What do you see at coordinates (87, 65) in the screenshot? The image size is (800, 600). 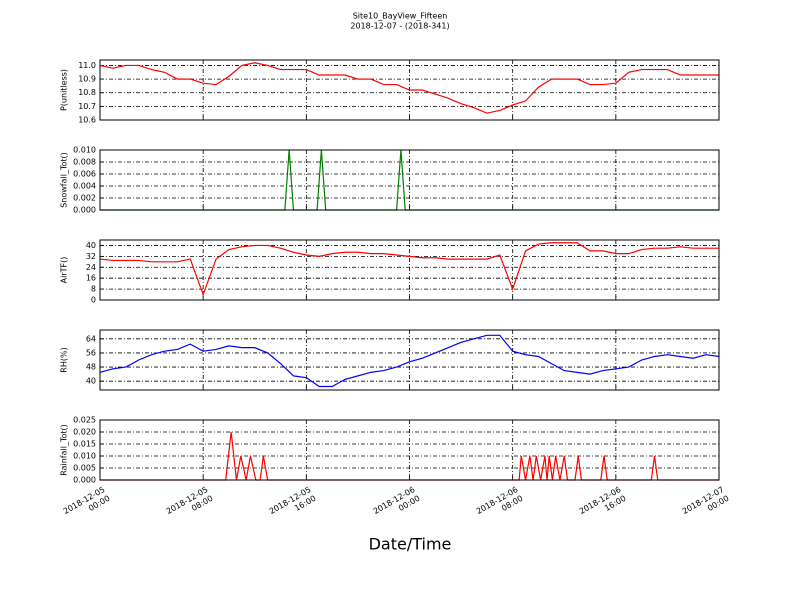 I see `y-tick-label: 11.0` at bounding box center [87, 65].